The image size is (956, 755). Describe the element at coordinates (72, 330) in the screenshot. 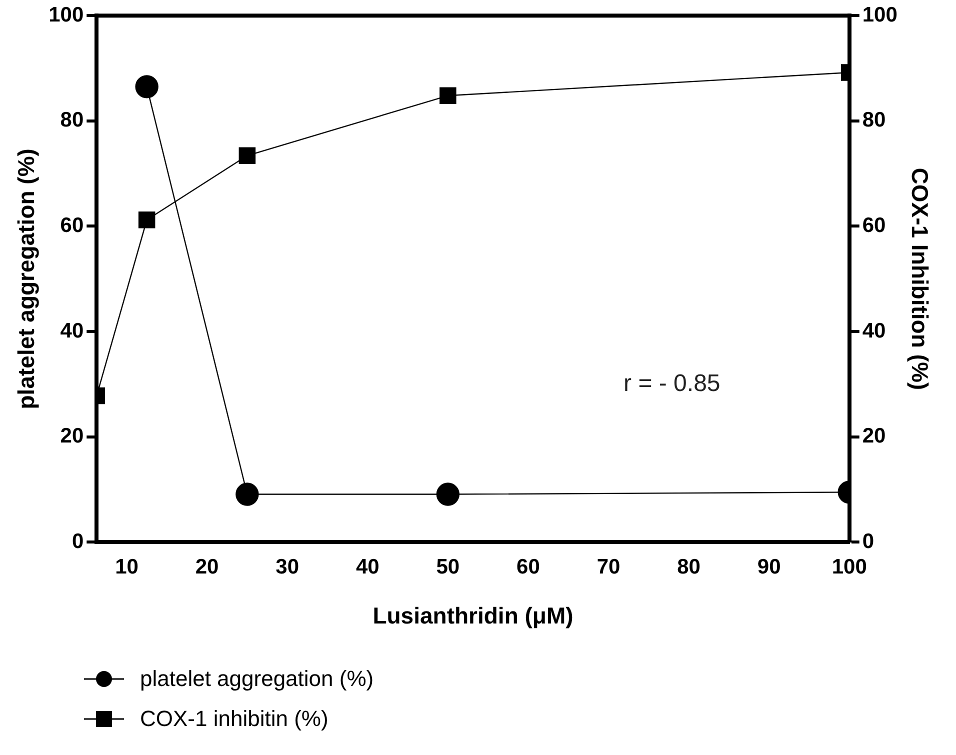

I see `y-tick-label: 40` at that location.